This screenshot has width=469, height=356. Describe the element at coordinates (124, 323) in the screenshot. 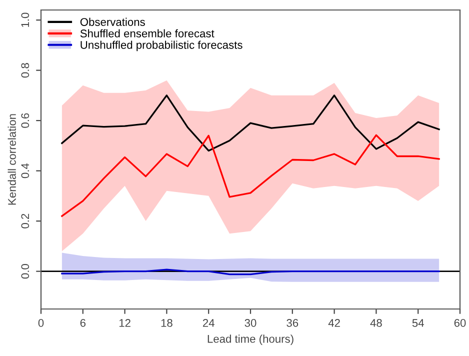

I see `x-tick-label: 12` at that location.